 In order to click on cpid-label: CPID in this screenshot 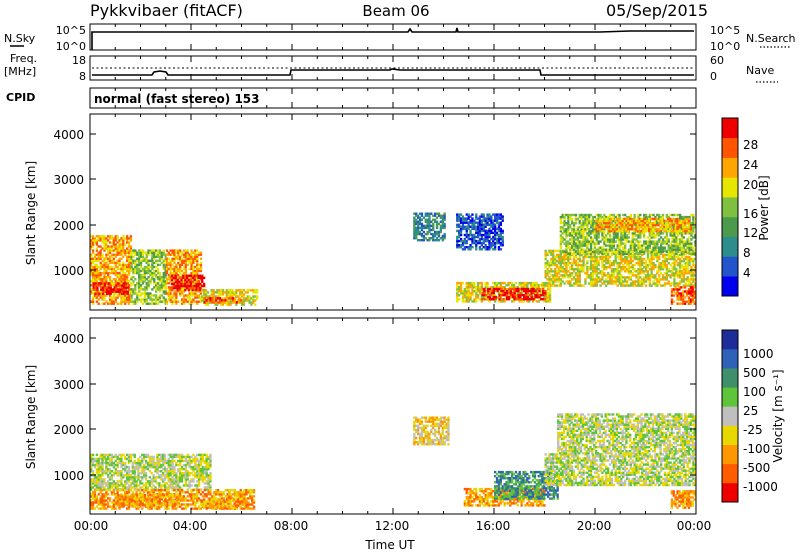, I will do `click(20, 97)`.